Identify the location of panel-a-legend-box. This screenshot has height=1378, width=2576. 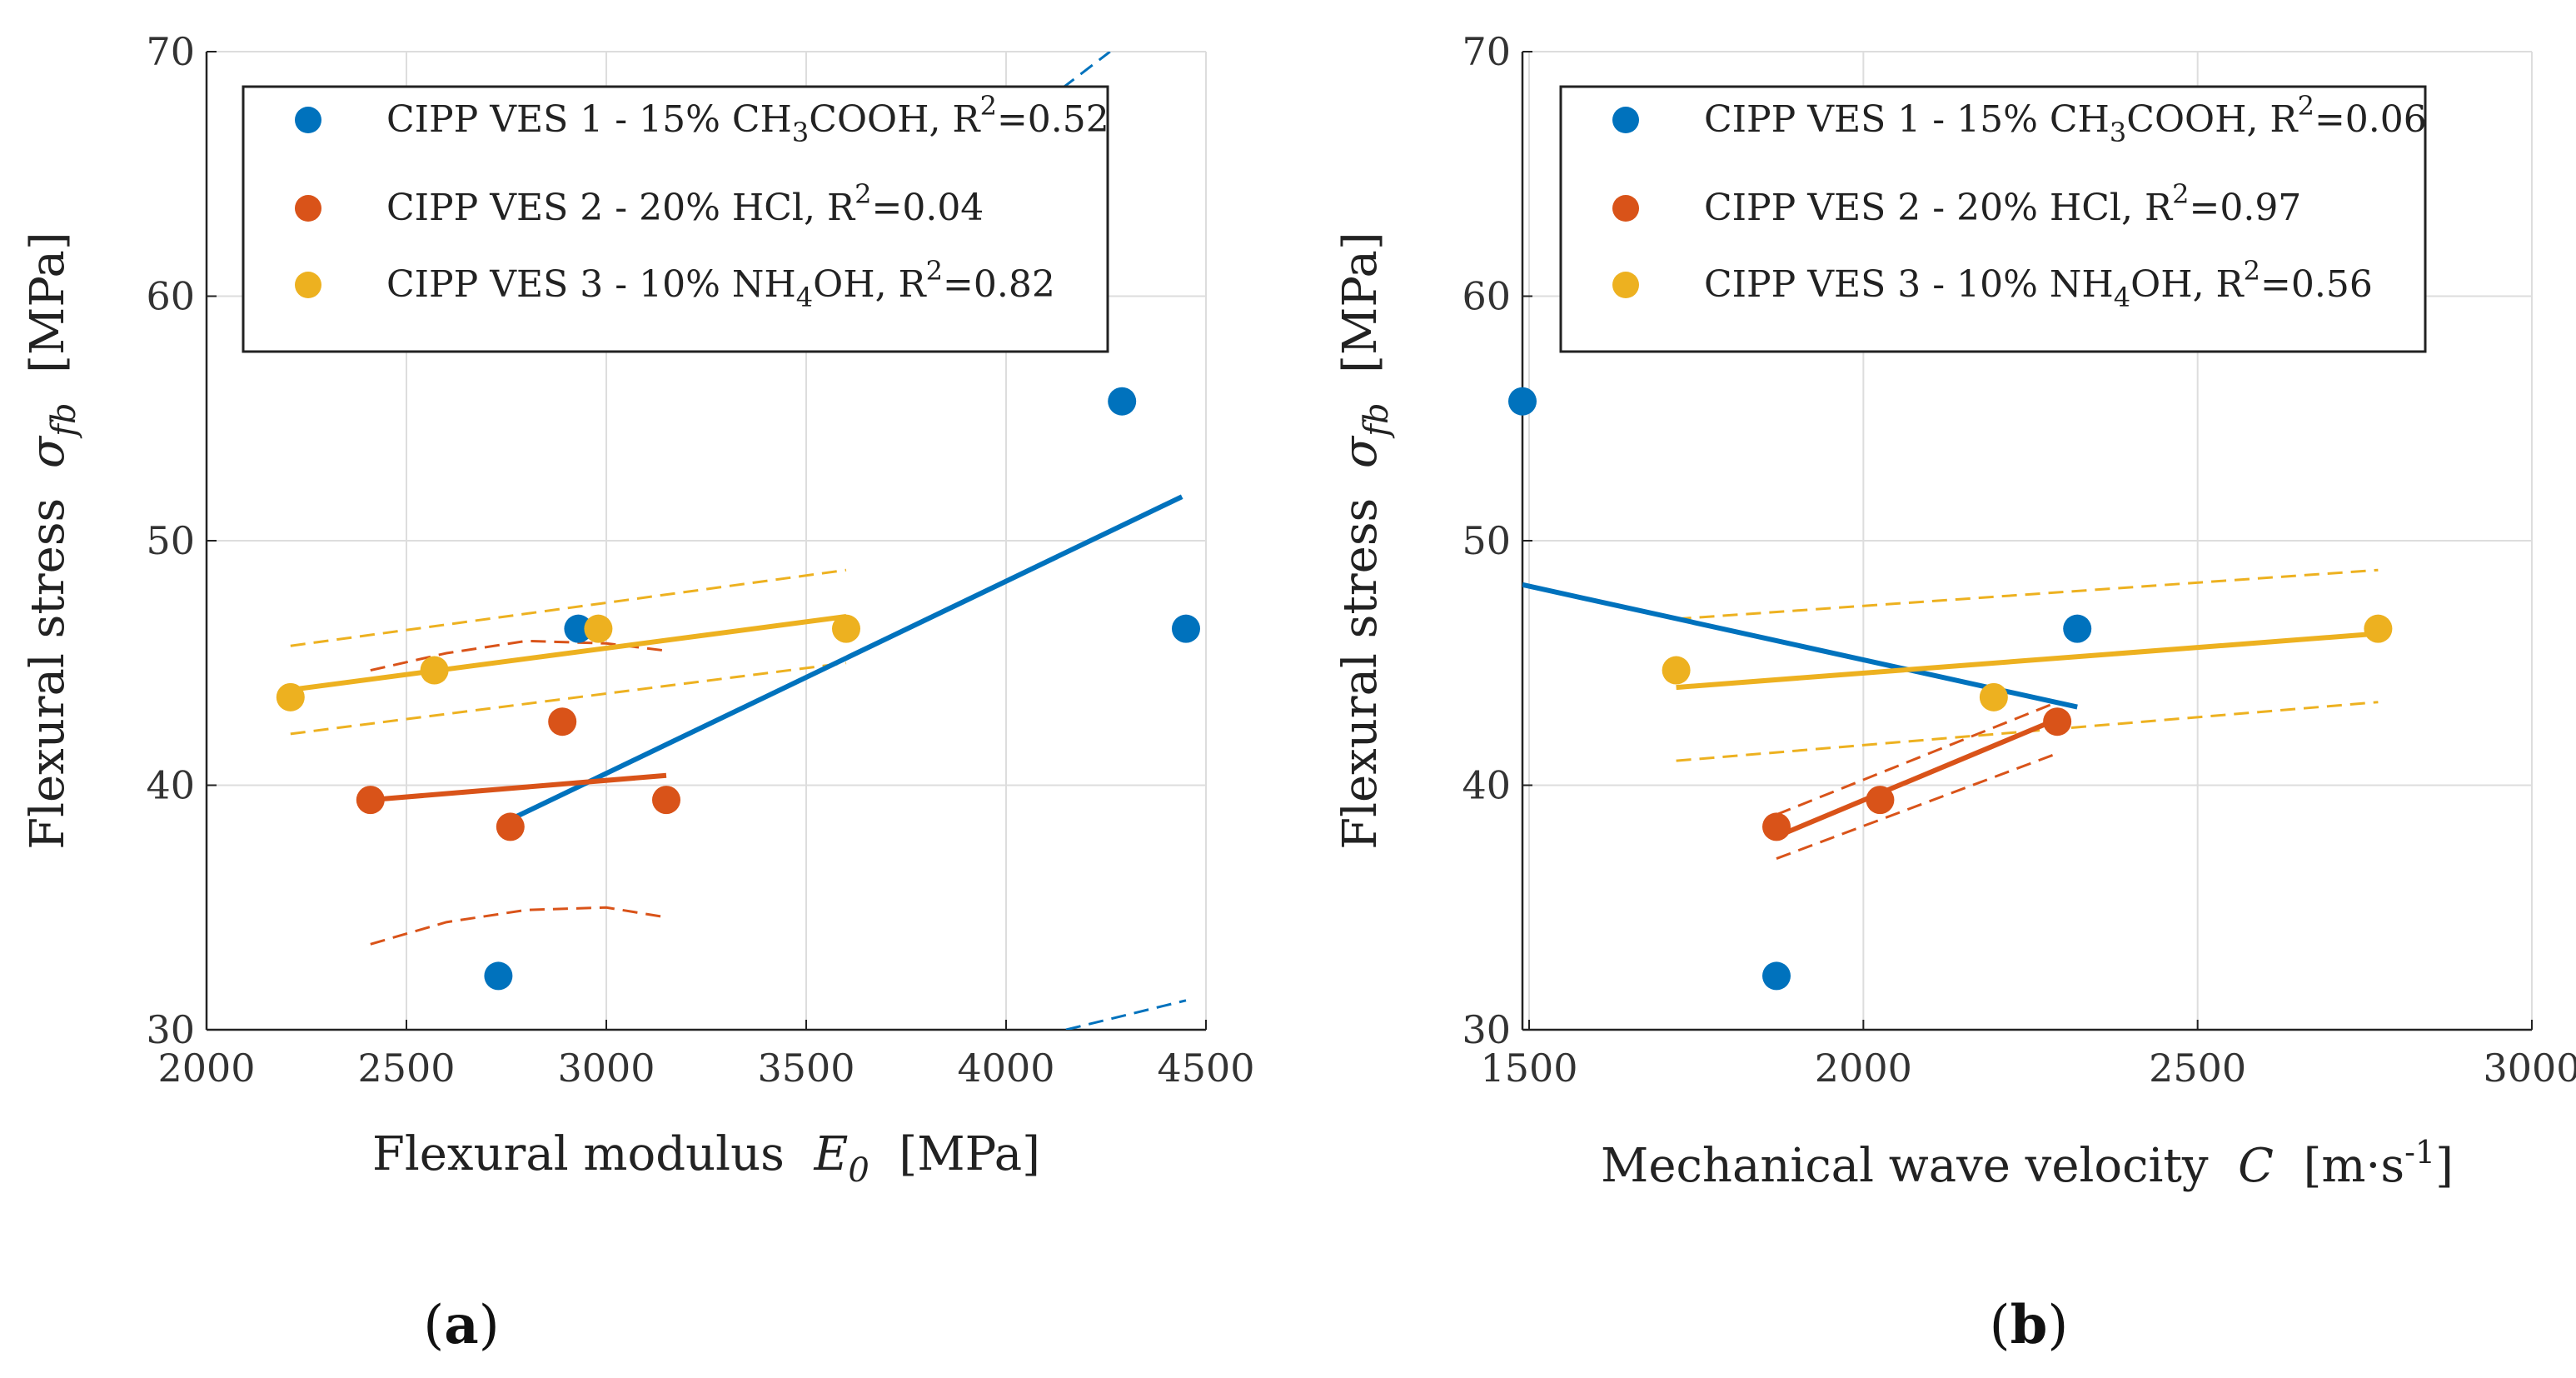
(675, 219).